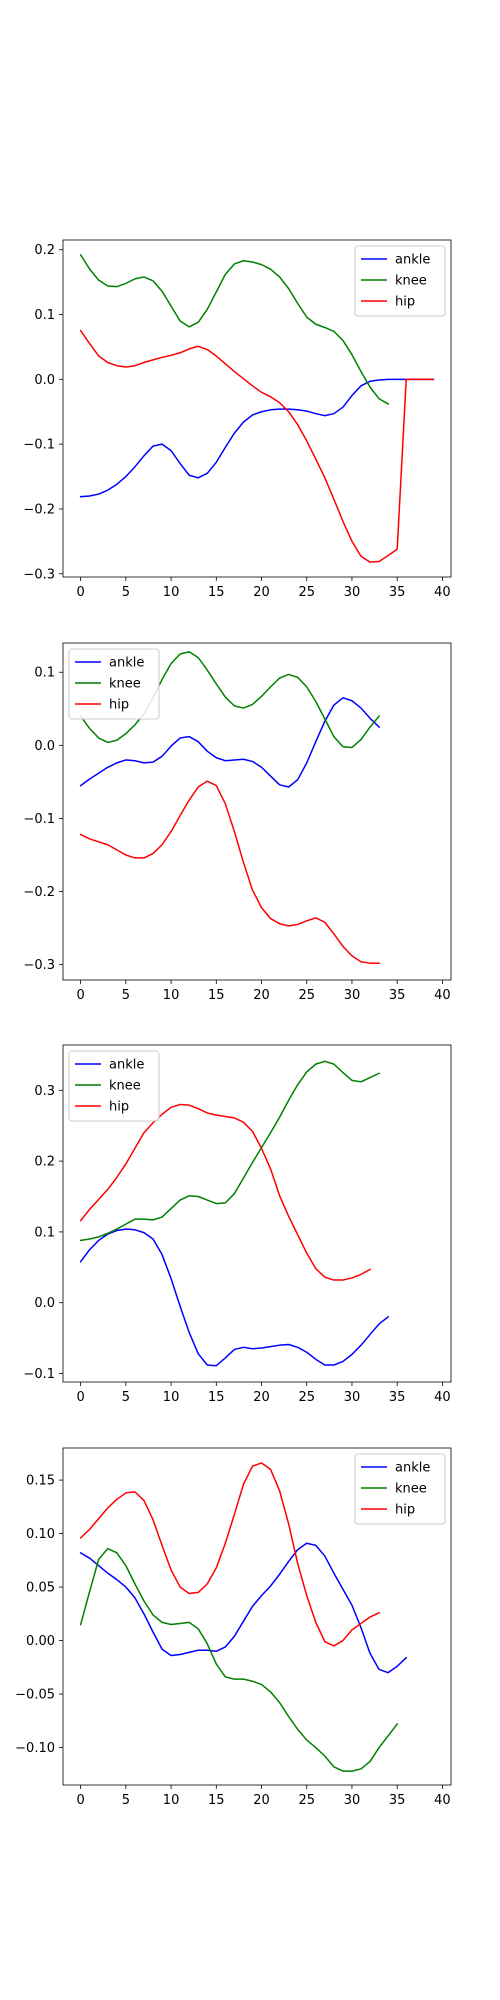 The width and height of the screenshot is (500, 2000). I want to click on y-tick-label: 0.00, so click(40, 1641).